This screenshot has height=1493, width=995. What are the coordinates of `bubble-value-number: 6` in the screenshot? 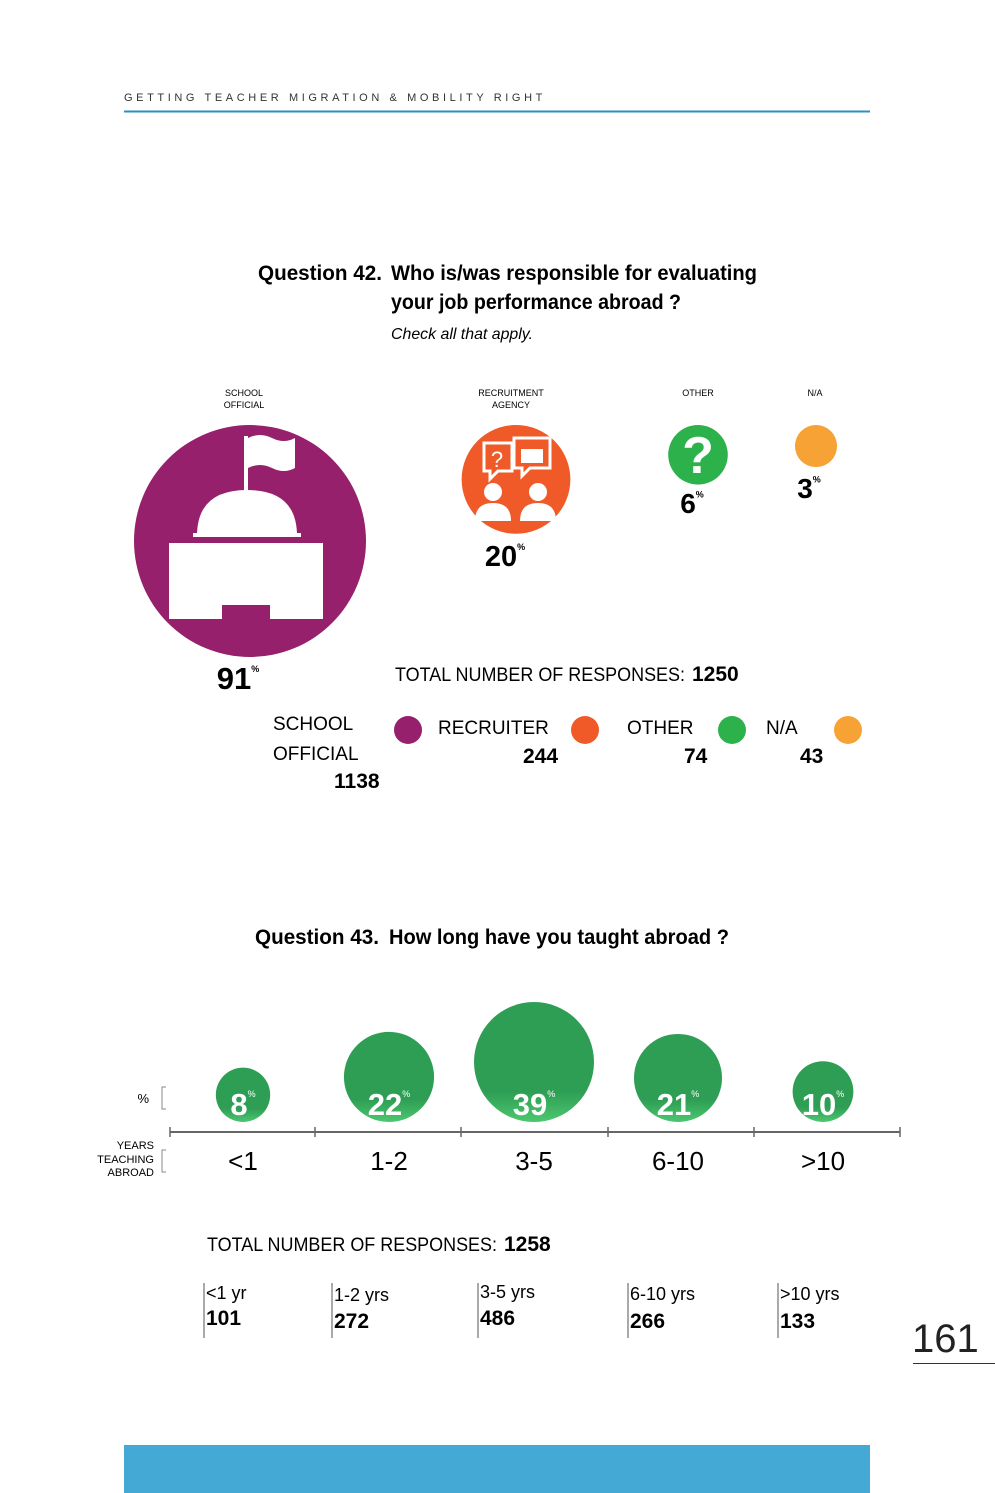 It's located at (688, 503).